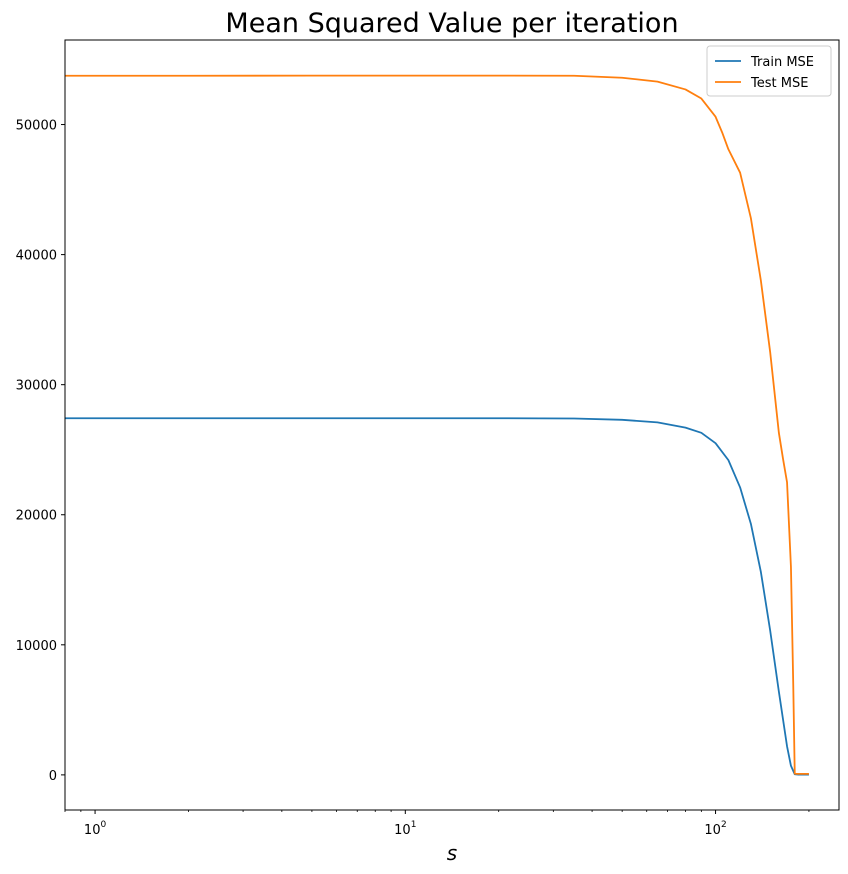 The width and height of the screenshot is (848, 874). Describe the element at coordinates (36, 646) in the screenshot. I see `y-tick-label: 10000` at that location.